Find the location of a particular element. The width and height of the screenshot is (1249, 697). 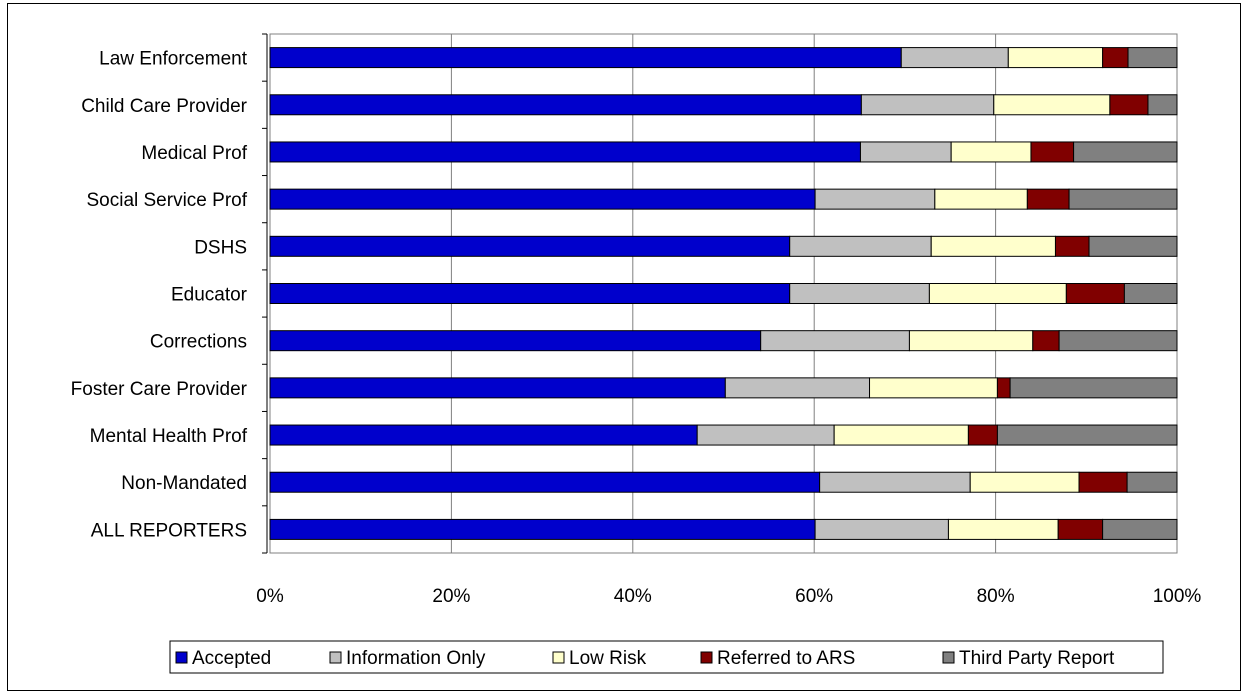

x-tick-labels: 0% 20% 40% 60% 80% 100% is located at coordinates (728, 596).